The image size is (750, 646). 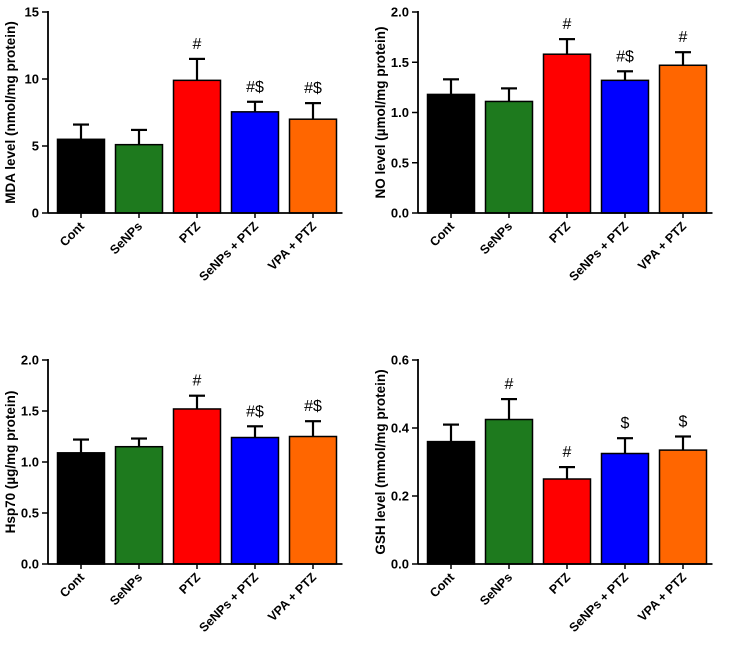 I want to click on y-tick-label: 0.6, so click(x=400, y=360).